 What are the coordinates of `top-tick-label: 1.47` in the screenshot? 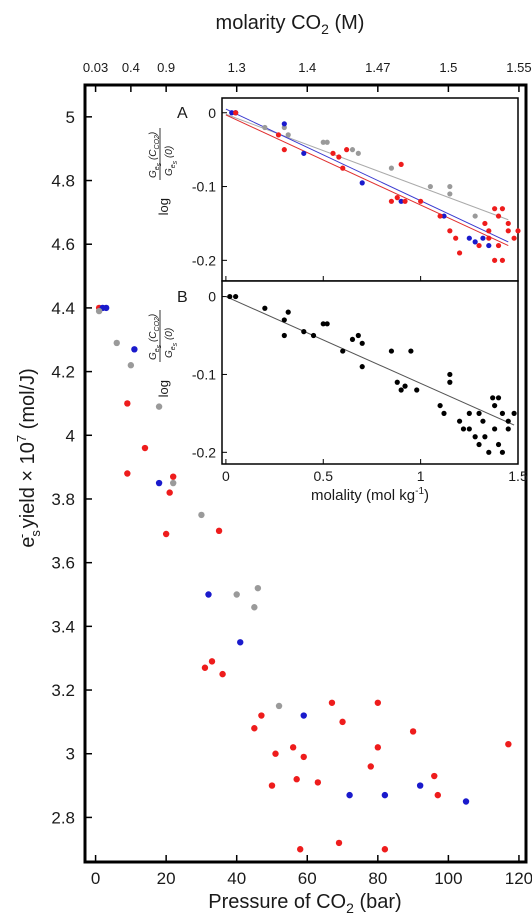 It's located at (377, 67).